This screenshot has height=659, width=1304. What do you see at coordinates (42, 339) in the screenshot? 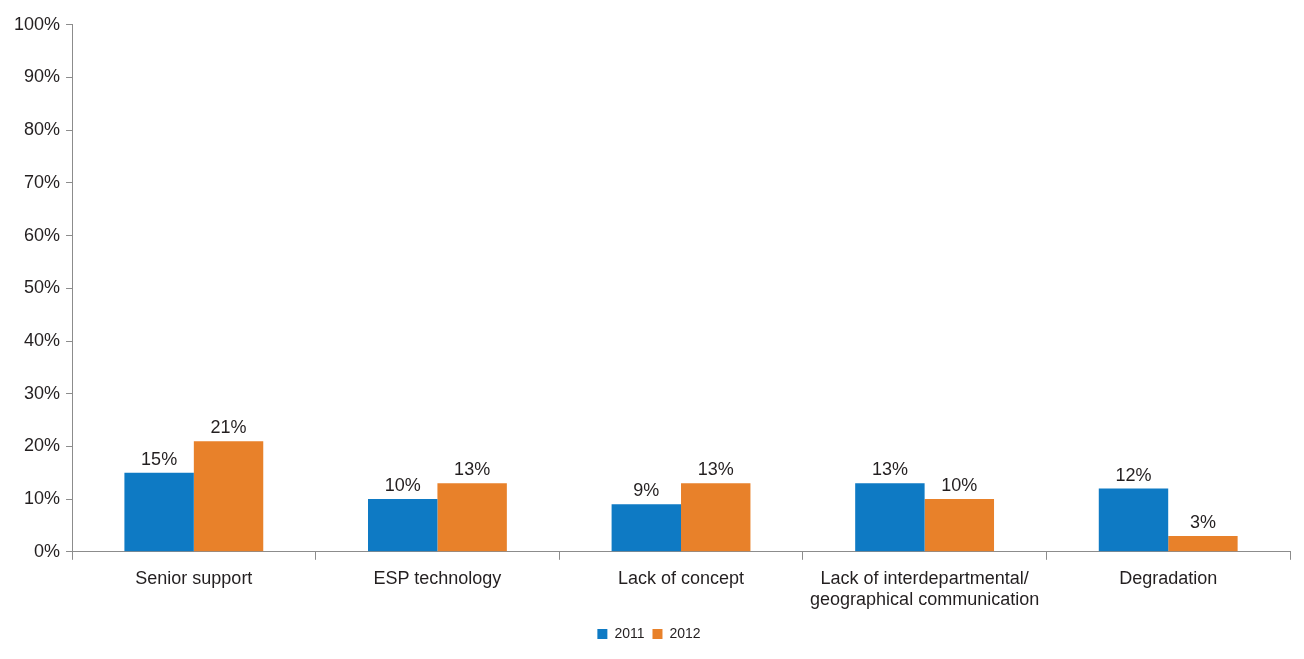
I see `y-tick-label: 40%` at bounding box center [42, 339].